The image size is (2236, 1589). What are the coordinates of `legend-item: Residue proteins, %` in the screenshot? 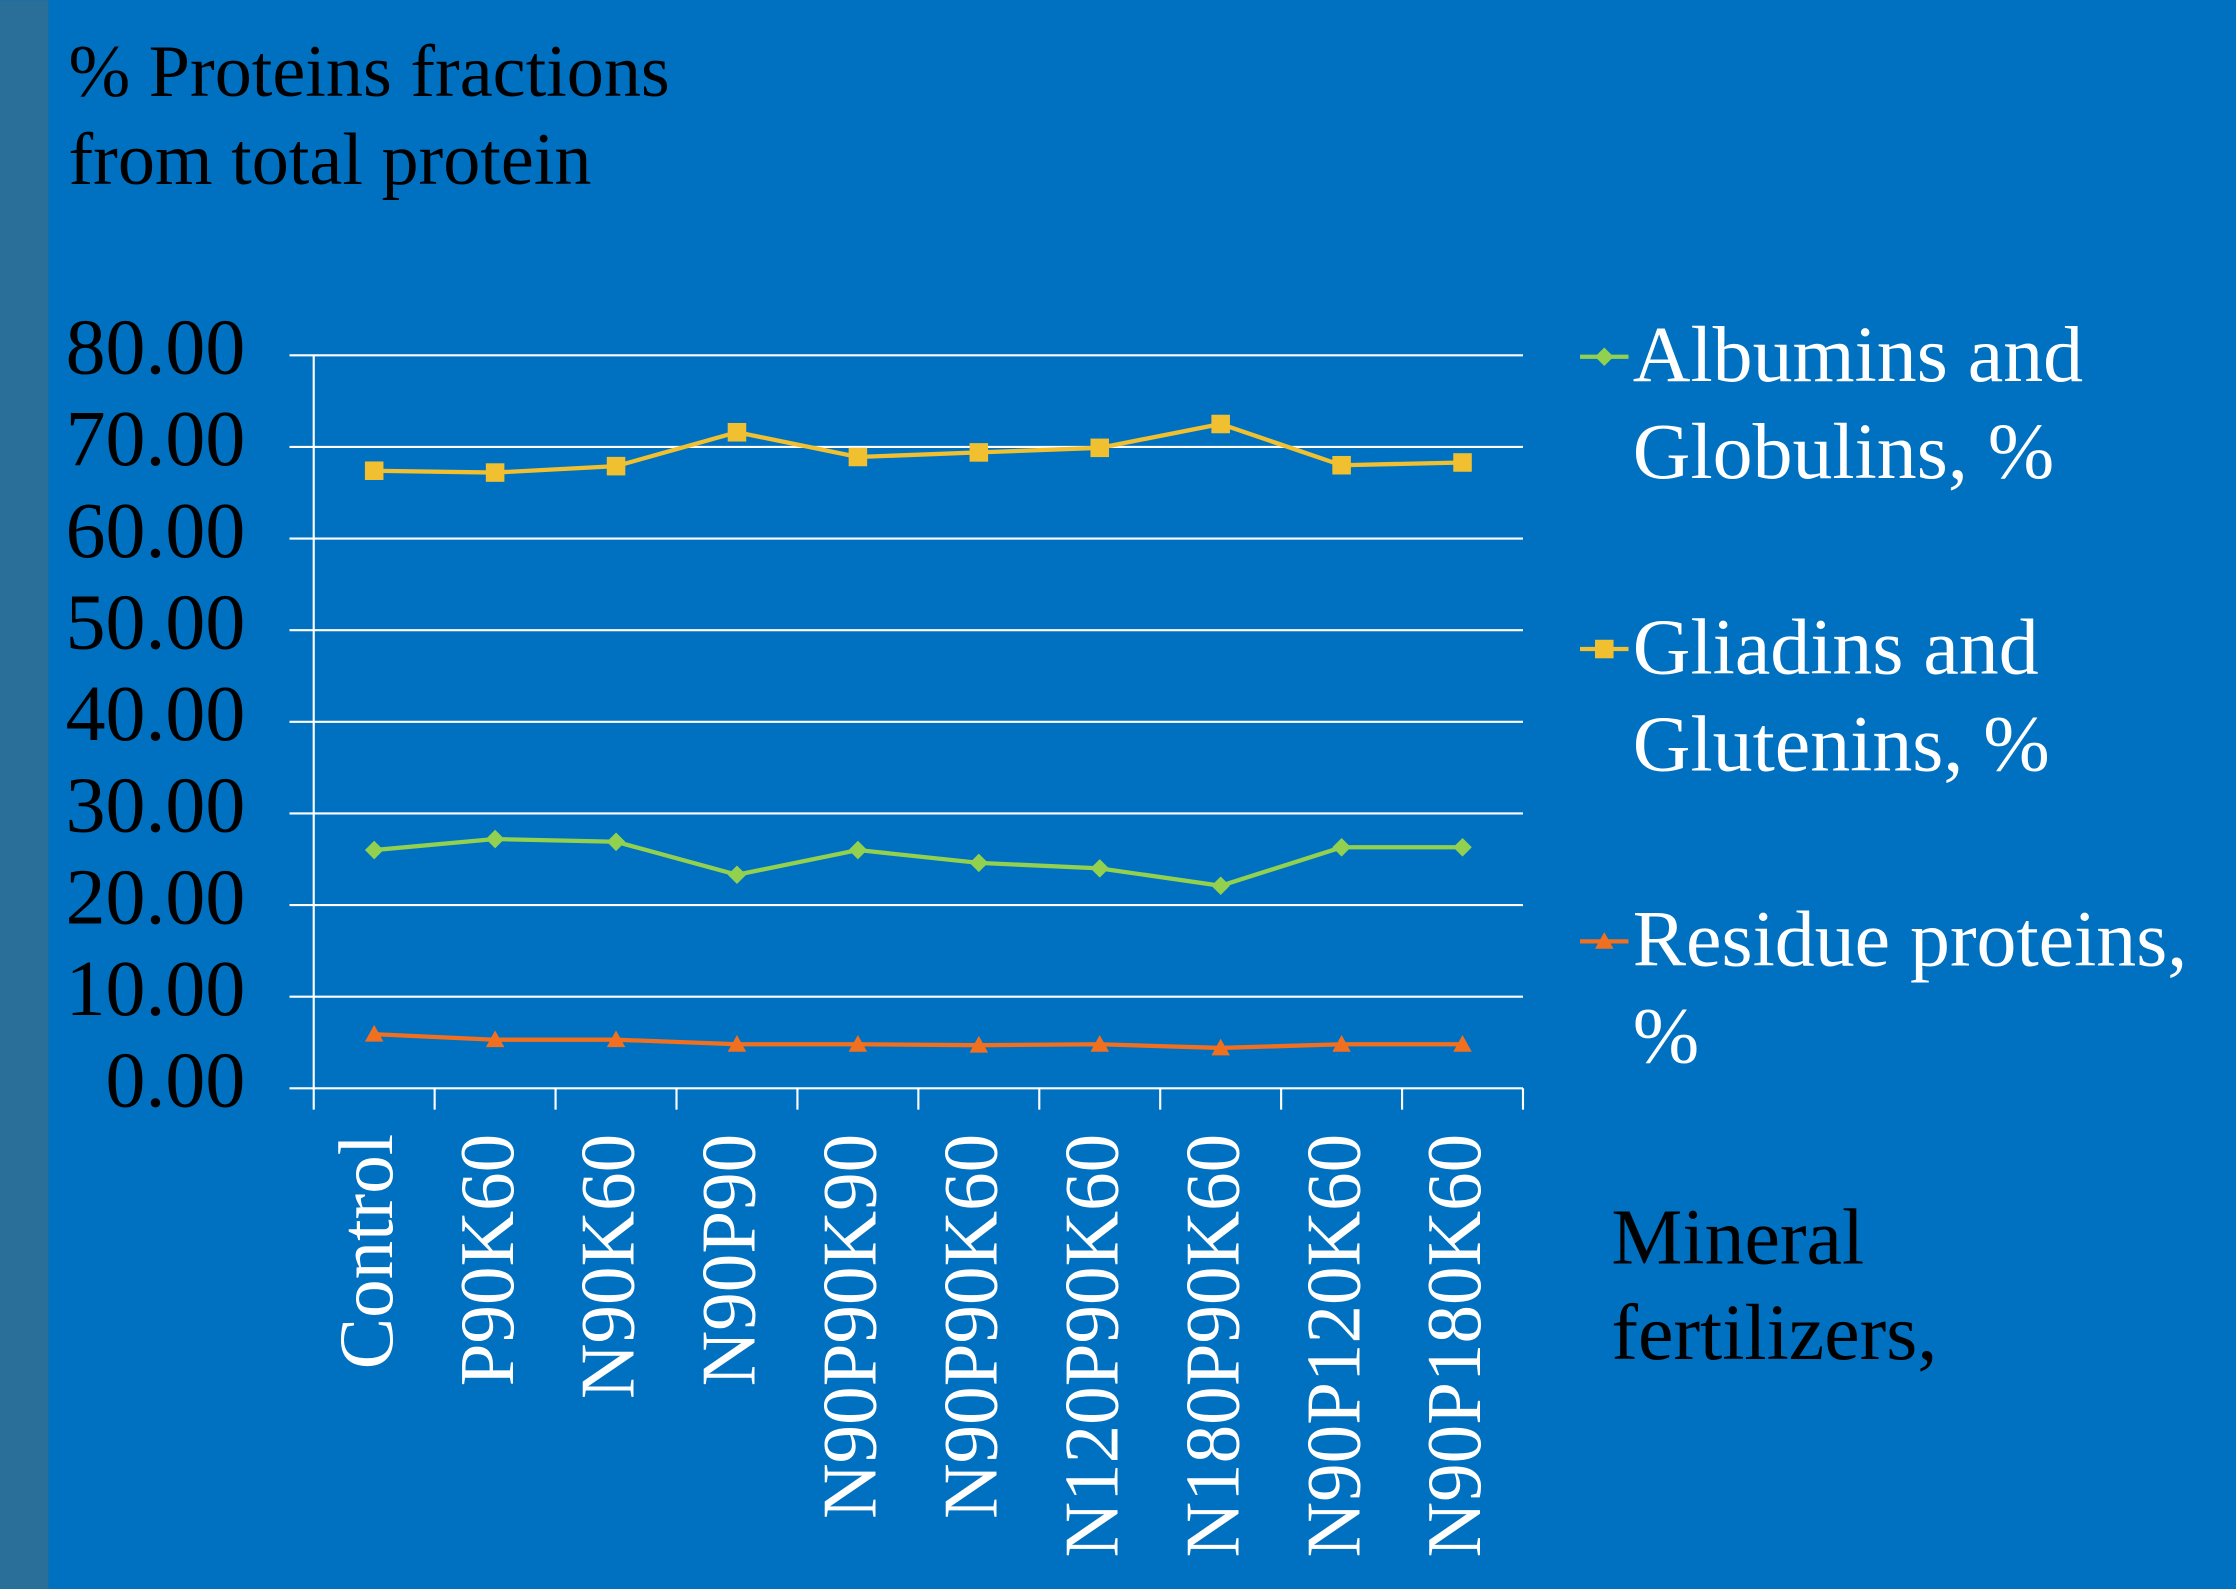 It's located at (1910, 988).